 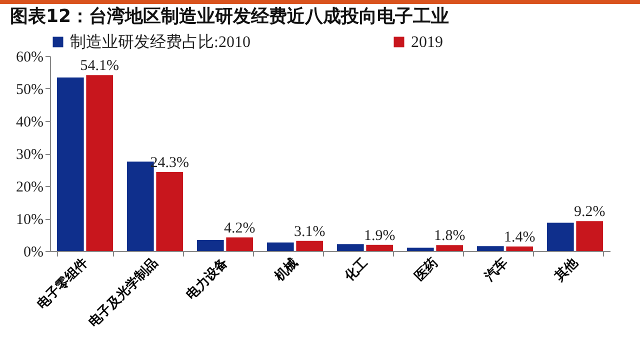 What do you see at coordinates (160, 42) in the screenshot?
I see `legend-label: 制造业研发经费占比:2010` at bounding box center [160, 42].